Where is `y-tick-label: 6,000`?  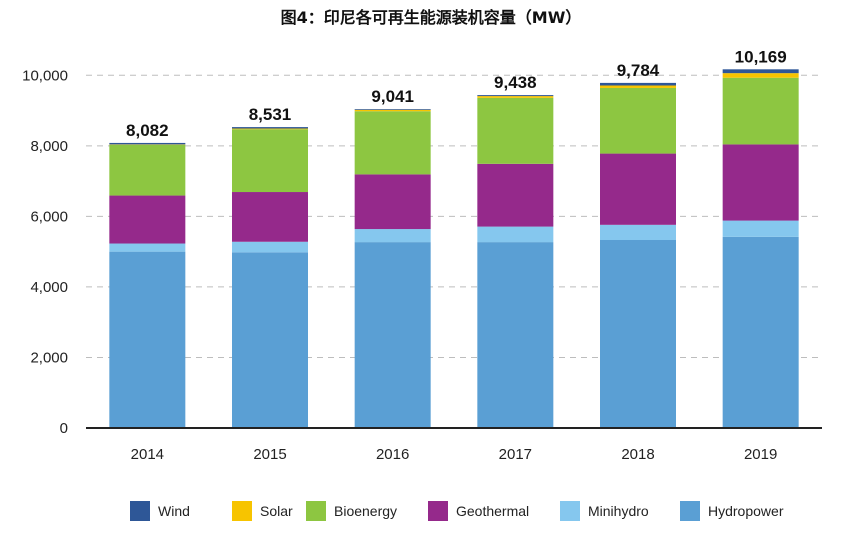 y-tick-label: 6,000 is located at coordinates (49, 216).